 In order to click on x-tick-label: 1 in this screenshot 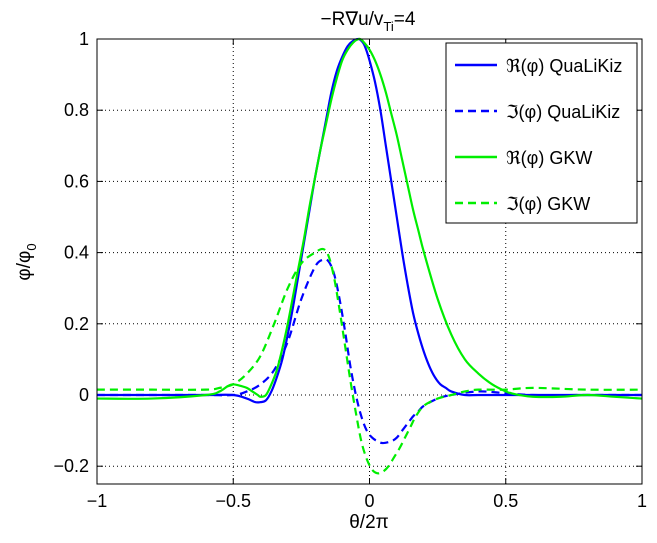, I will do `click(642, 501)`.